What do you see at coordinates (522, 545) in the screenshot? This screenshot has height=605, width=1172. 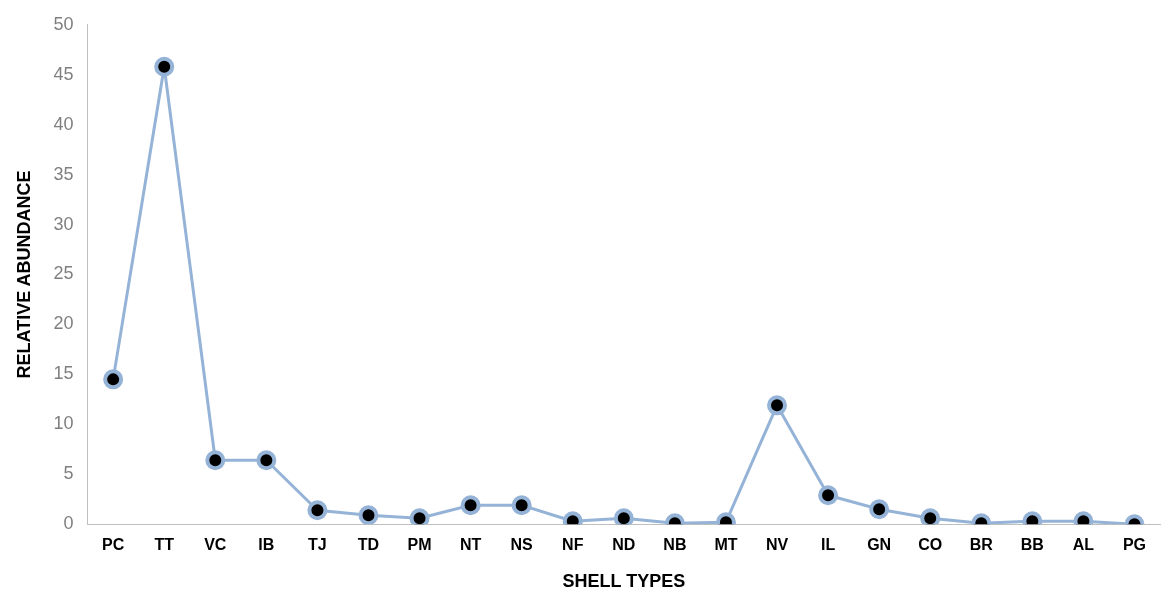 I see `x-tick-label: NS` at bounding box center [522, 545].